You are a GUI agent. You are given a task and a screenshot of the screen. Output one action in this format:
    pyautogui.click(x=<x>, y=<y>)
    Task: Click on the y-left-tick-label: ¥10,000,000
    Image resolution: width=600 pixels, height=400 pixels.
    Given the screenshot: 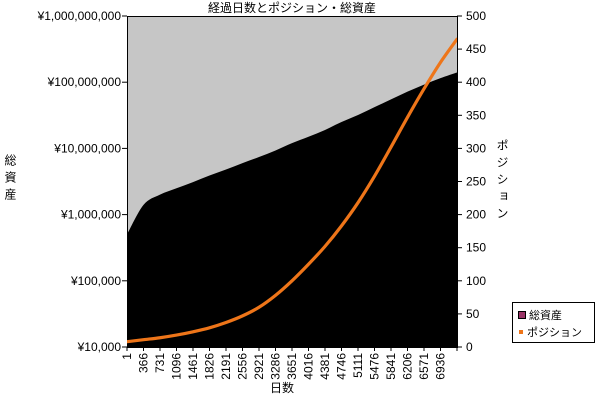 What is the action you would take?
    pyautogui.click(x=87, y=148)
    